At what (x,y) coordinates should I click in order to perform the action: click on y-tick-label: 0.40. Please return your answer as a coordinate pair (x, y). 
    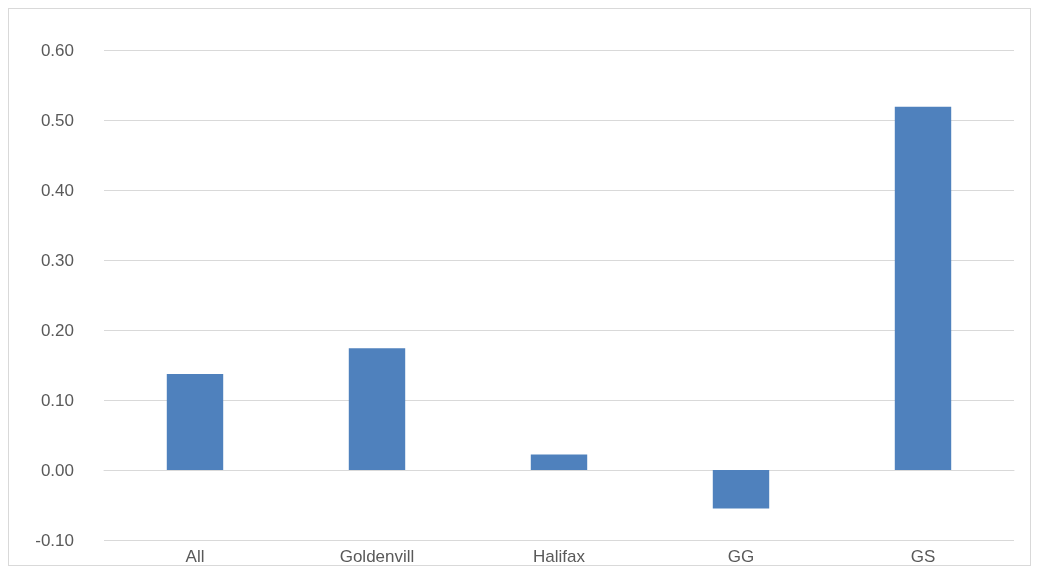
    Looking at the image, I should click on (57, 190).